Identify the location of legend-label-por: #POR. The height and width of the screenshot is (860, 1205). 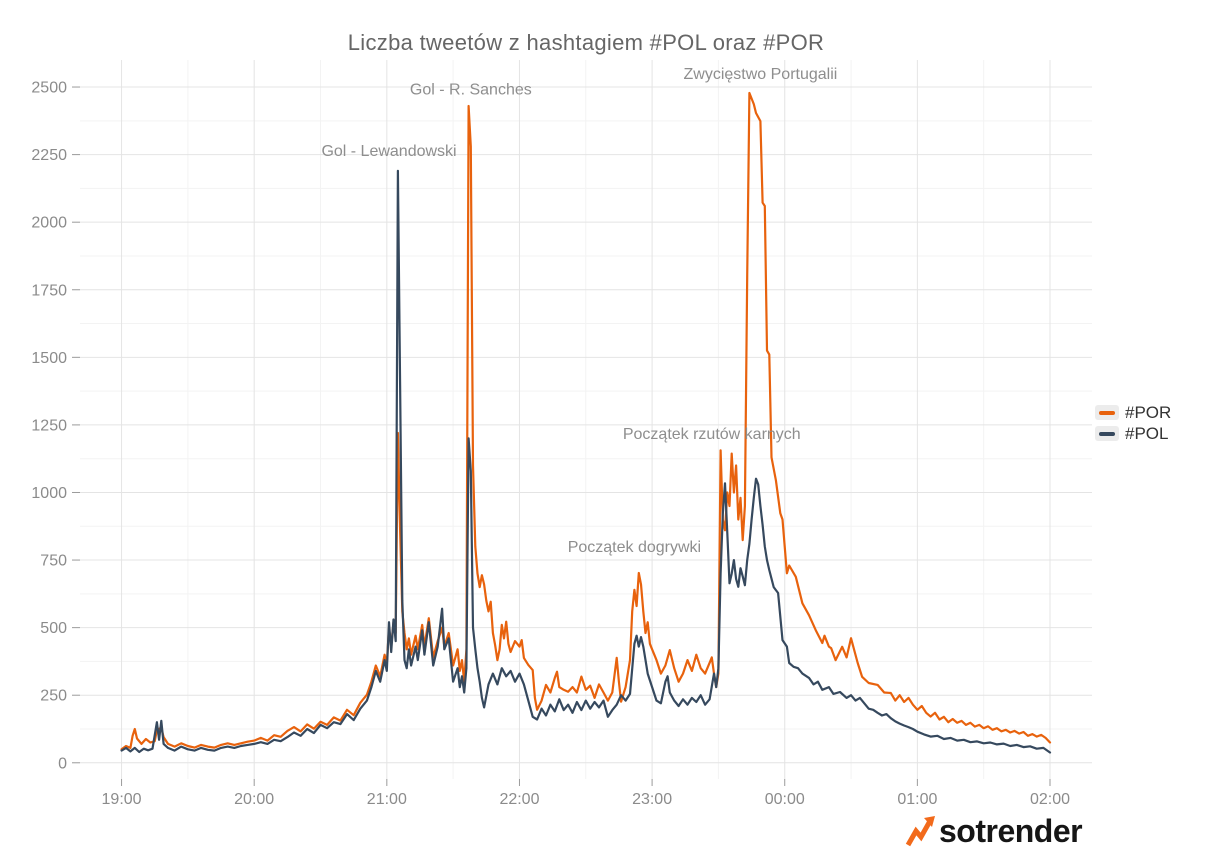
(1148, 412).